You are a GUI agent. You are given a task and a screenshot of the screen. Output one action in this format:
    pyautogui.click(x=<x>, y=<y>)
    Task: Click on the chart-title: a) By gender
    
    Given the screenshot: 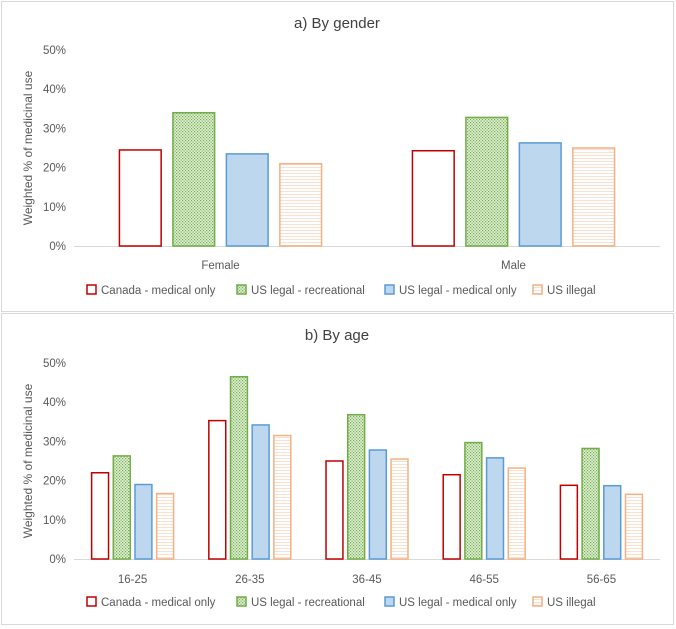 What is the action you would take?
    pyautogui.click(x=337, y=23)
    